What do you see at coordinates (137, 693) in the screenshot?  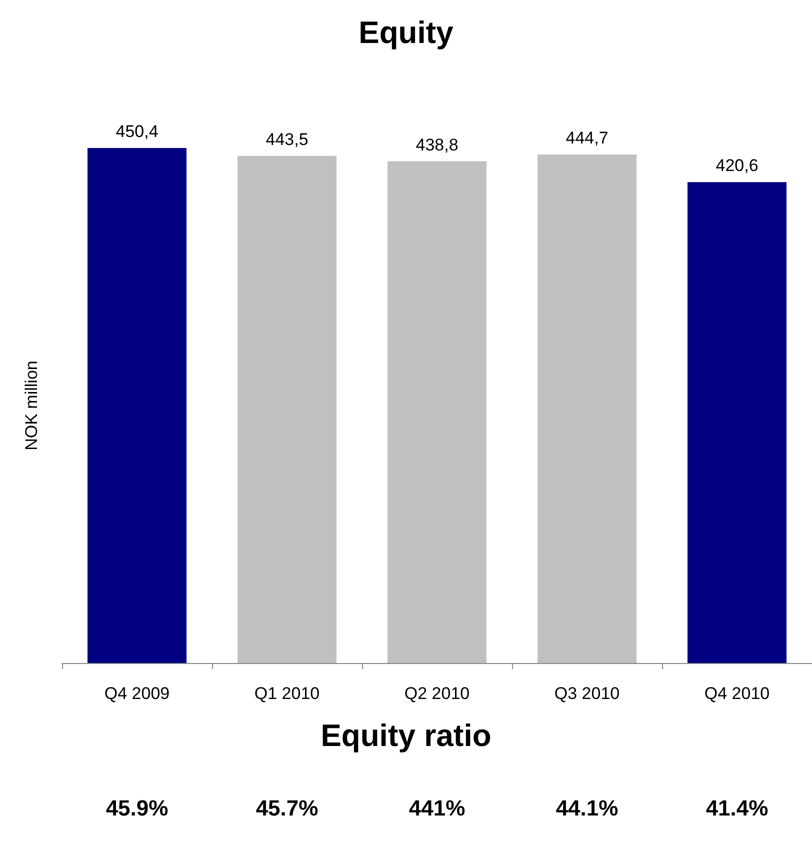 I see `x-tick-label: Q4 2009` at bounding box center [137, 693].